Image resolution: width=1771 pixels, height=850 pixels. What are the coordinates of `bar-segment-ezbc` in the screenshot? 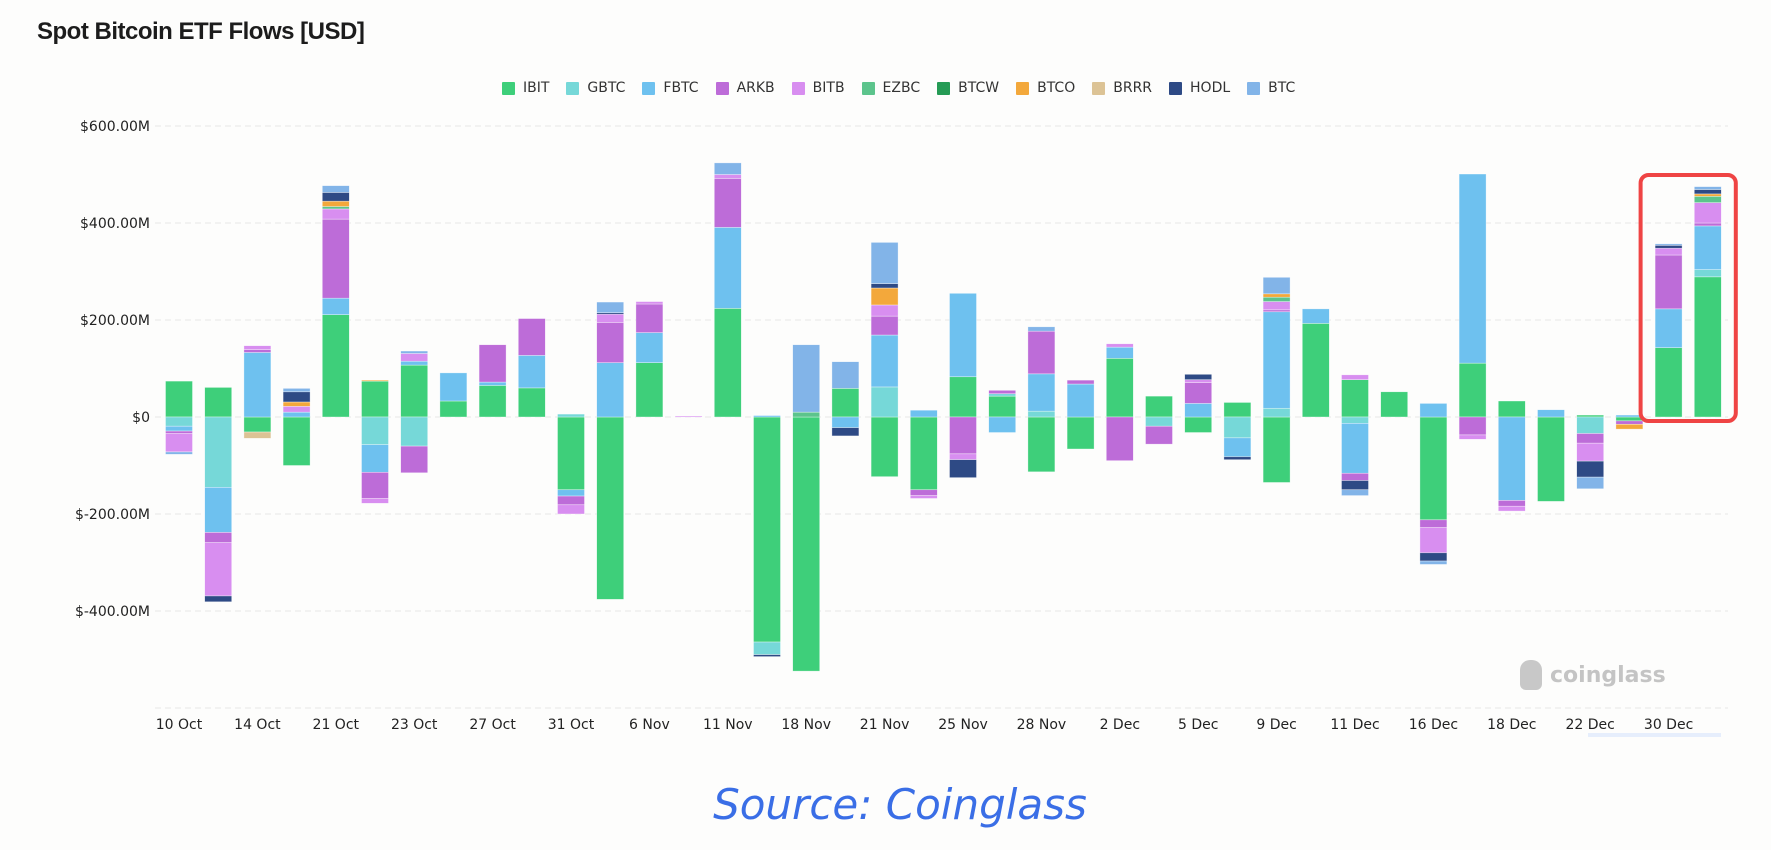 It's located at (1708, 199).